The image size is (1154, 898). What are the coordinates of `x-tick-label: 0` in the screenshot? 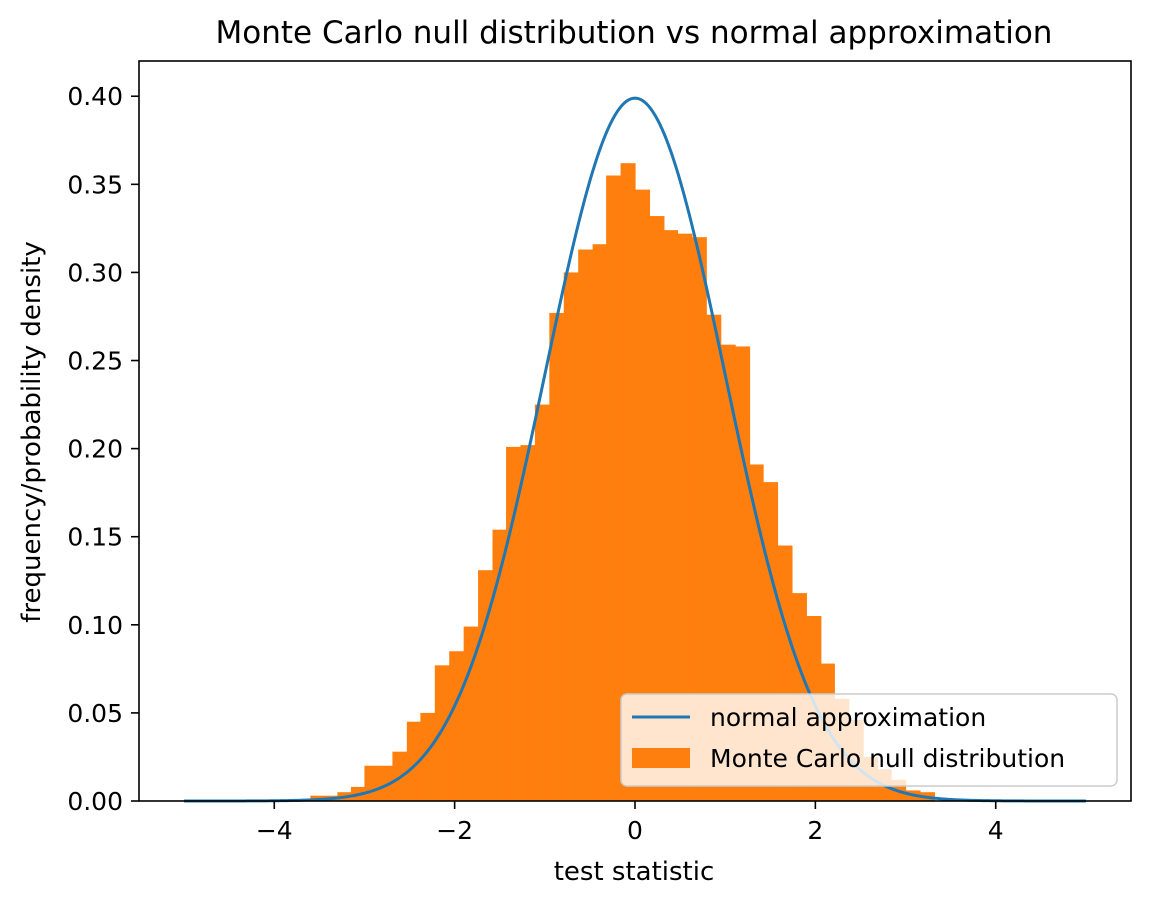 It's located at (635, 830).